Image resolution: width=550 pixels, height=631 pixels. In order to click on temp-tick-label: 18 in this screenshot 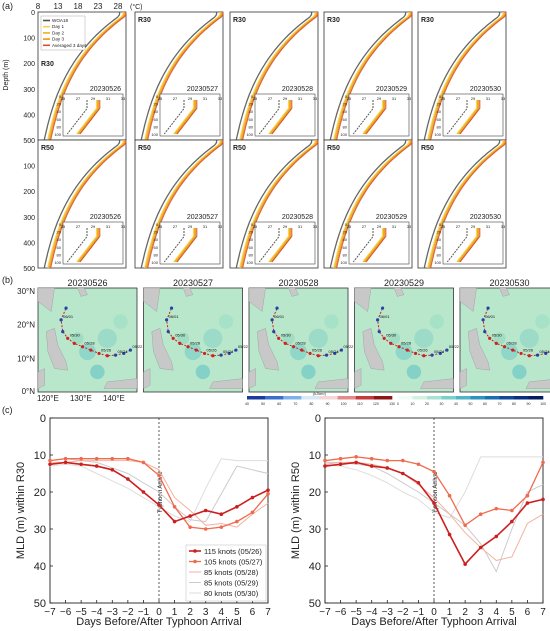, I will do `click(78, 6)`.